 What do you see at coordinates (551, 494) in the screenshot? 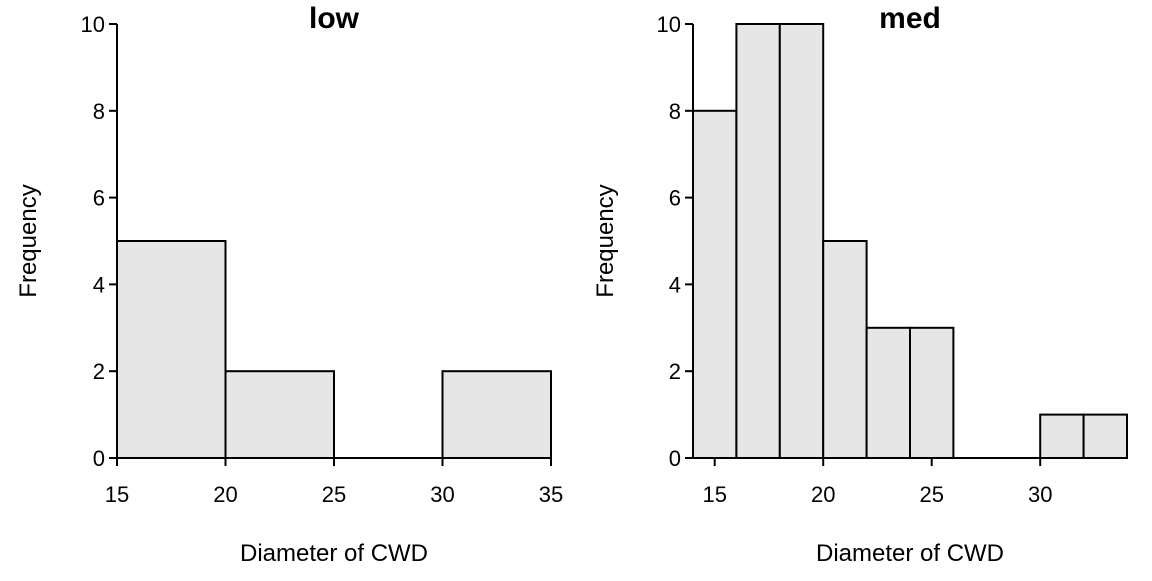
I see `x-tick-label: 35` at bounding box center [551, 494].